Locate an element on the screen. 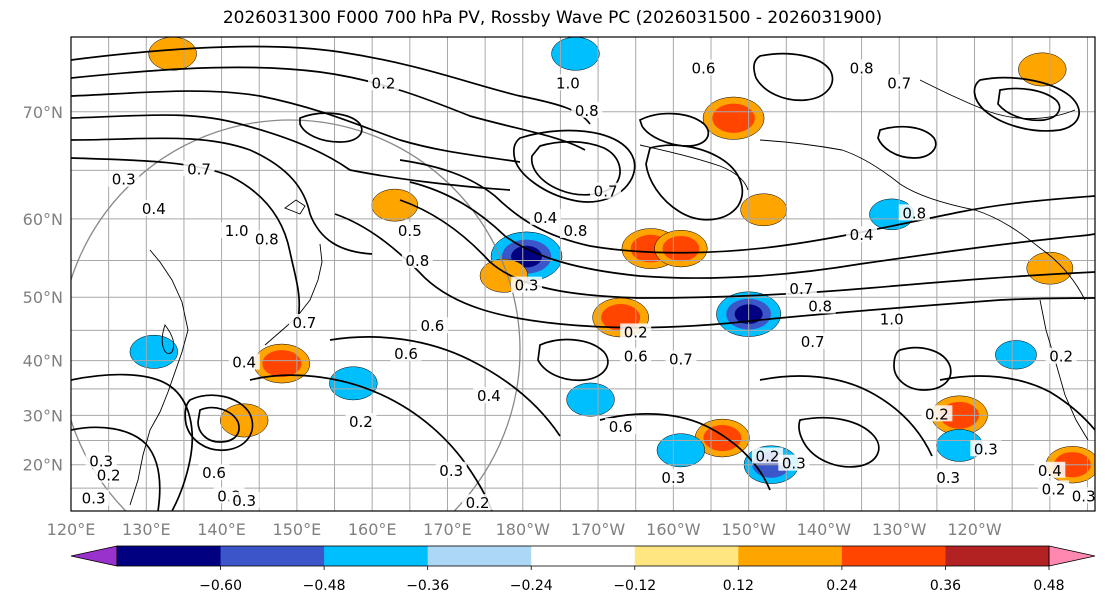  lon-tick-label: 140°W is located at coordinates (824, 529).